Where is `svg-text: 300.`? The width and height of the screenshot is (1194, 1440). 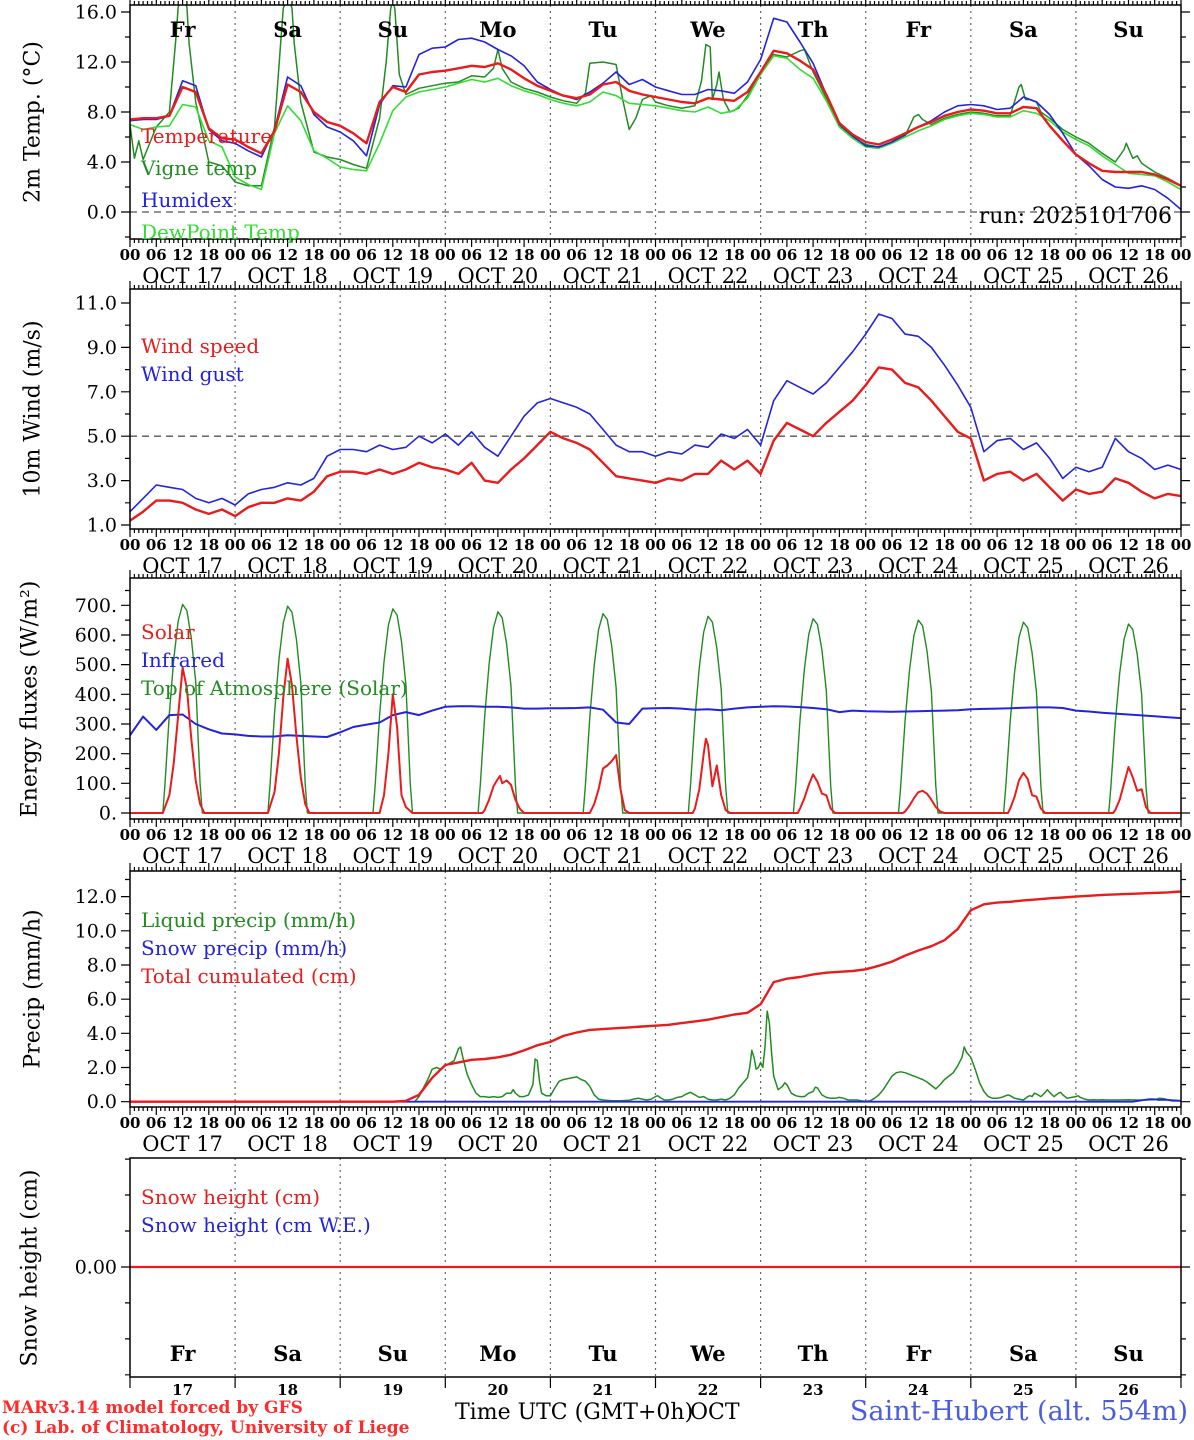 svg-text: 300. is located at coordinates (96, 725).